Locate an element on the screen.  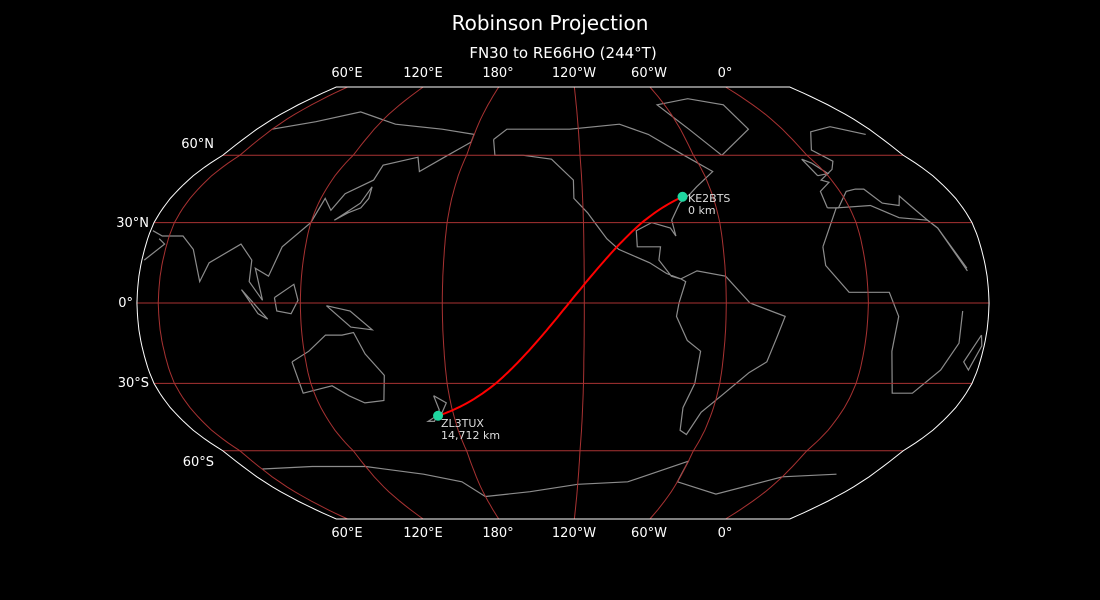
map-subtitle: FN30 to RE66HO (244°T) is located at coordinates (562, 53).